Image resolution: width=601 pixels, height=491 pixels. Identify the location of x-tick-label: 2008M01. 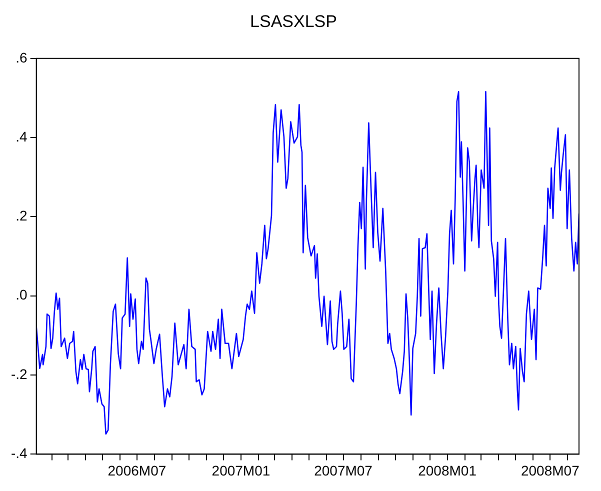
(447, 470).